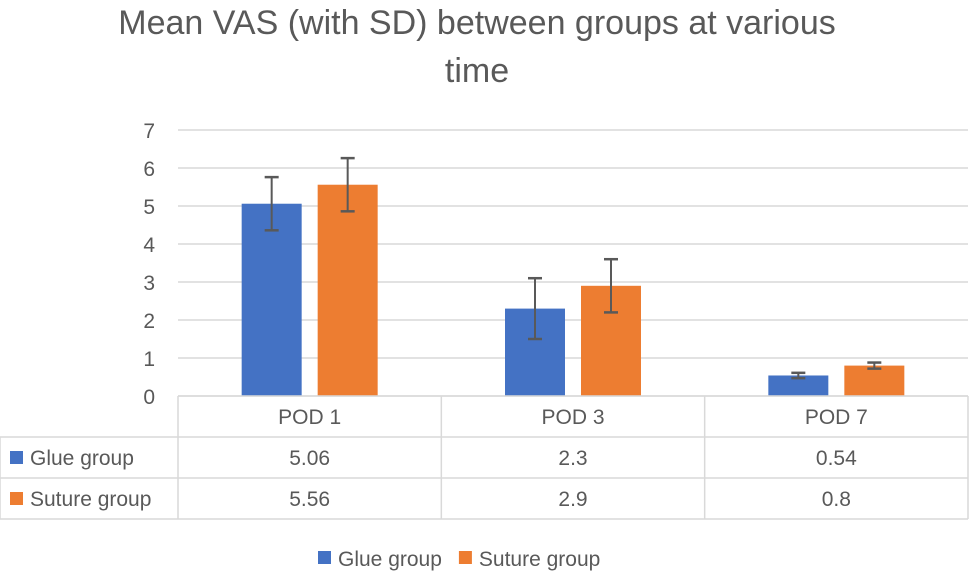 Image resolution: width=969 pixels, height=575 pixels. What do you see at coordinates (572, 499) in the screenshot?
I see `table-cell: 2.9` at bounding box center [572, 499].